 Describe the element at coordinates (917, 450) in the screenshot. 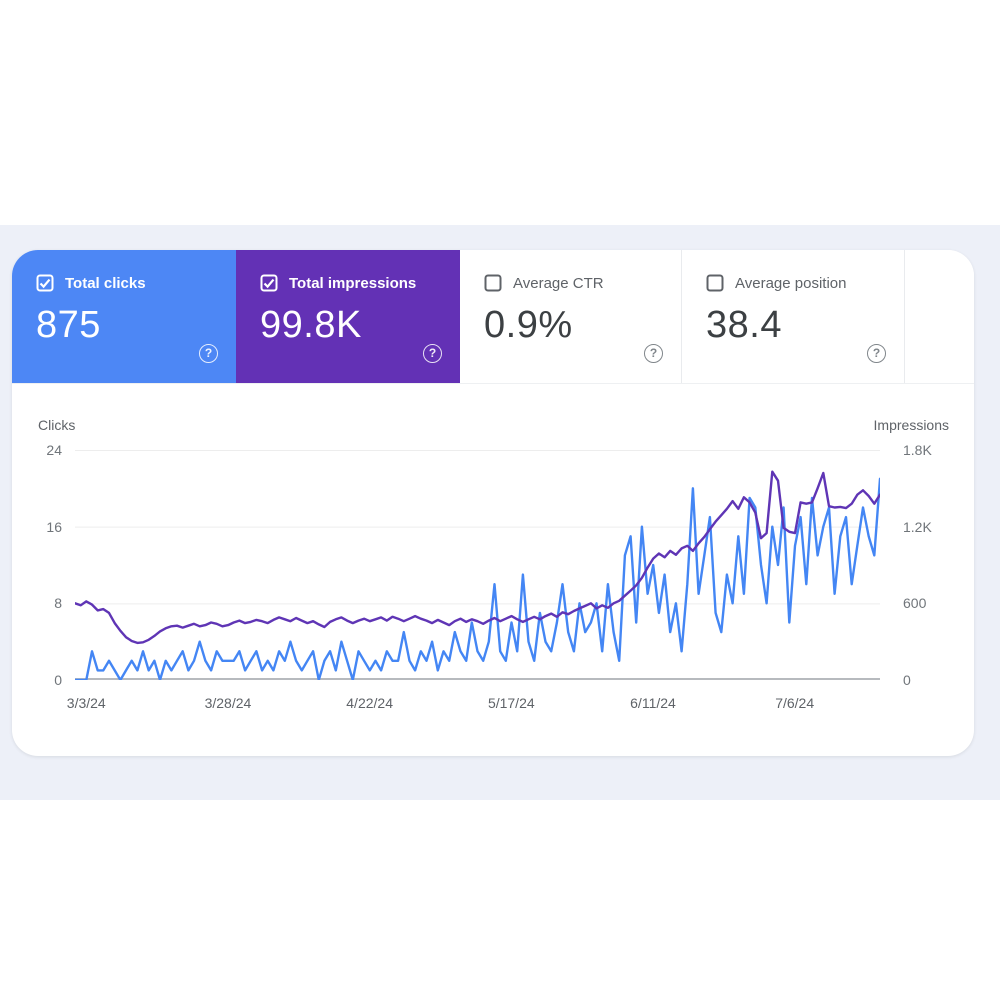

I see `y-tick-right: 1.8K` at that location.